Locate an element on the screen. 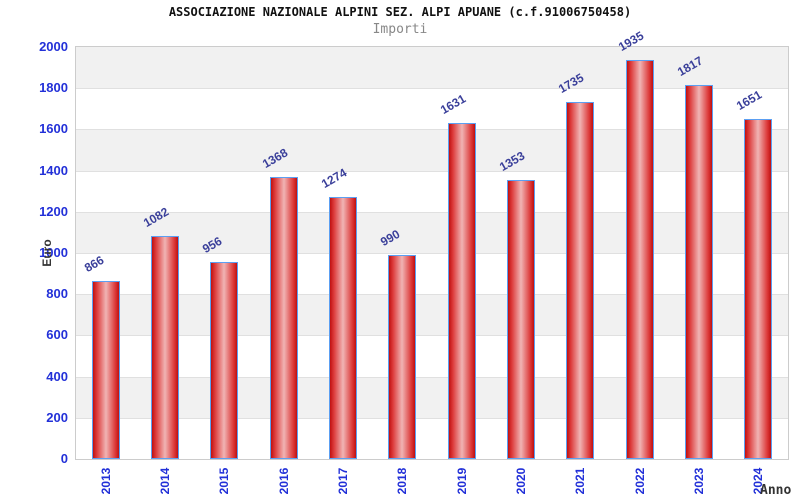 The width and height of the screenshot is (800, 500). bar-2024 is located at coordinates (758, 289).